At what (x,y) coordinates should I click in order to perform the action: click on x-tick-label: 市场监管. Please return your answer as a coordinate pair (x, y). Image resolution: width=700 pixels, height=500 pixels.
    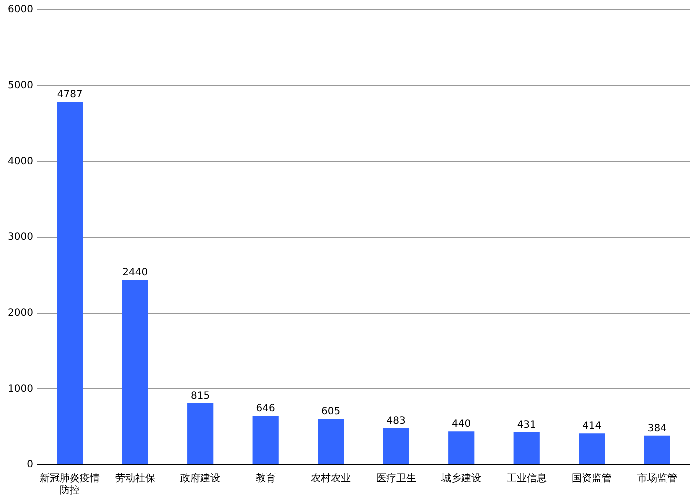
    Looking at the image, I should click on (657, 478).